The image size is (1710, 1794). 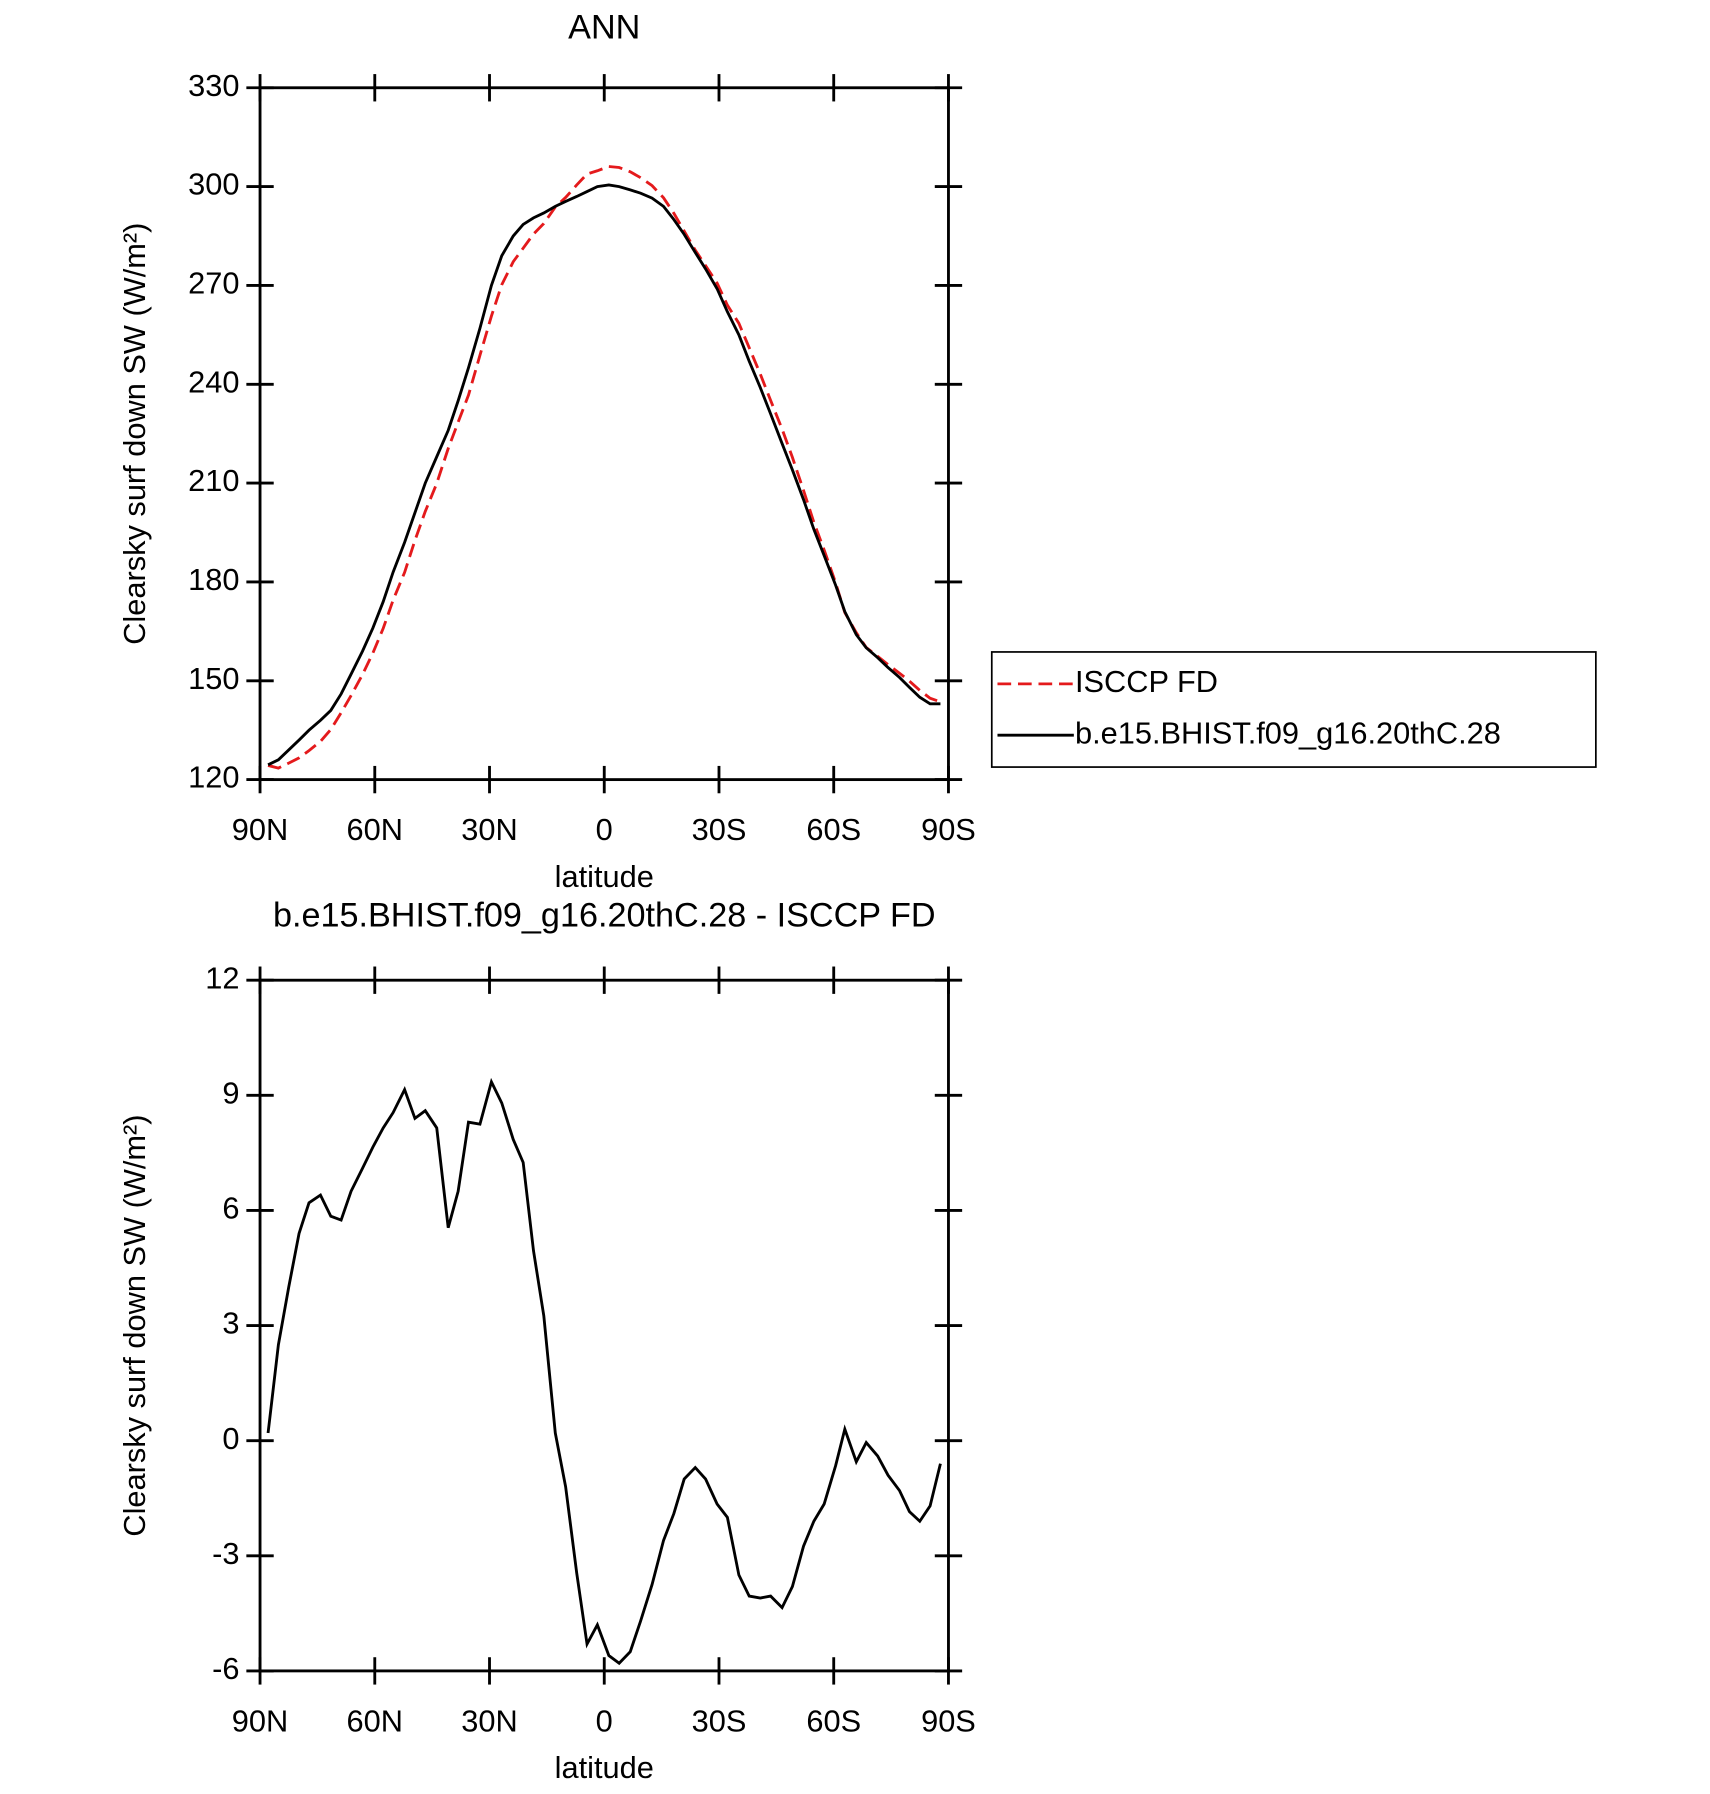 I want to click on y-tick-label: 12, so click(x=222, y=977).